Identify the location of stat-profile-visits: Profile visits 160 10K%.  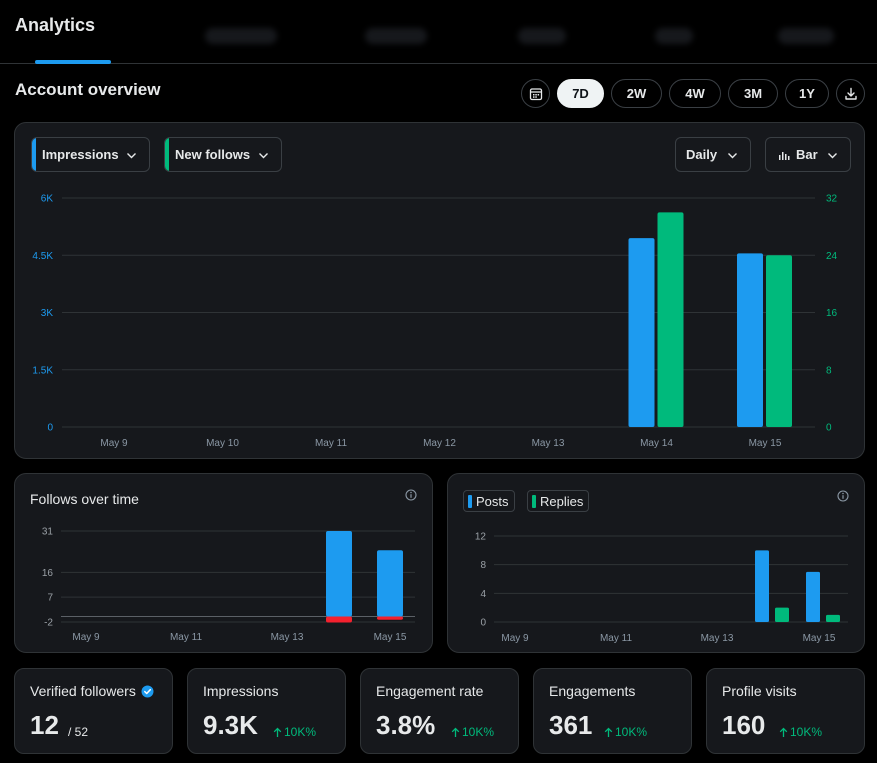
(785, 711).